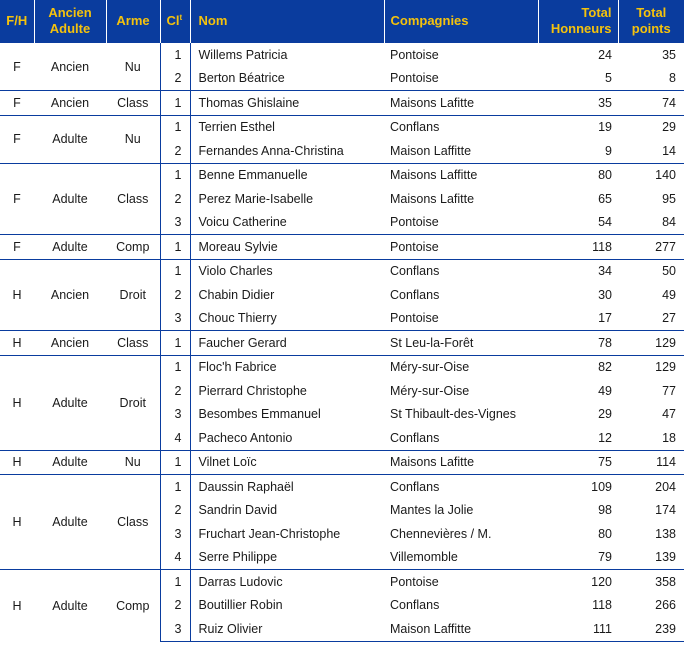 Image resolution: width=684 pixels, height=660 pixels. I want to click on table-row: H Adulte Comp 1 Darras Ludovic Pontoise 120 358, so click(342, 605).